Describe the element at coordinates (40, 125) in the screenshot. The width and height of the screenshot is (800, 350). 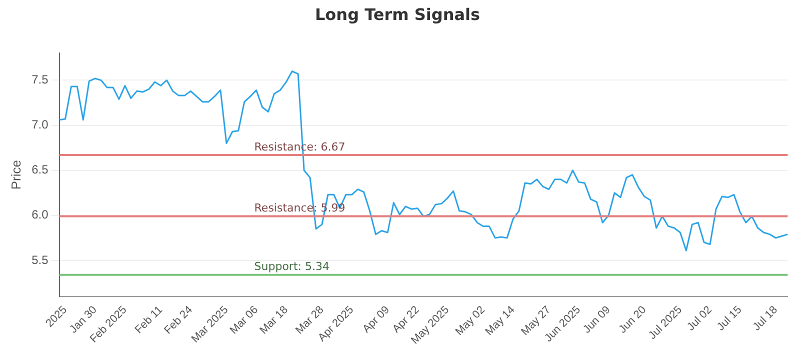
I see `y-tick-label: 7.0` at that location.